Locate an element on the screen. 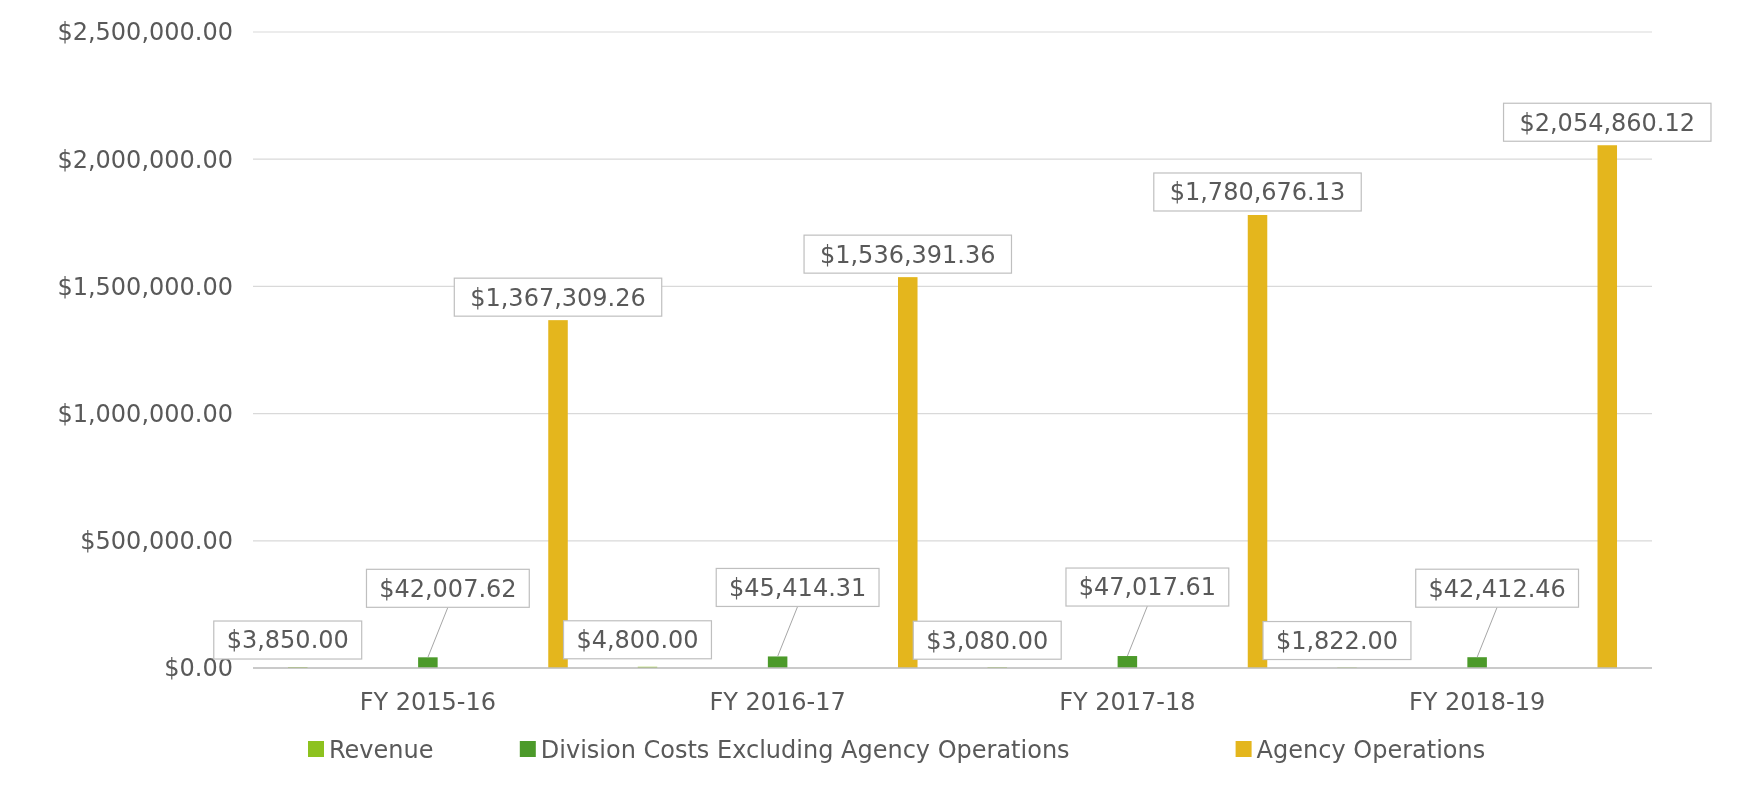  y-tick-label: $2,500,000.00 is located at coordinates (145, 32).